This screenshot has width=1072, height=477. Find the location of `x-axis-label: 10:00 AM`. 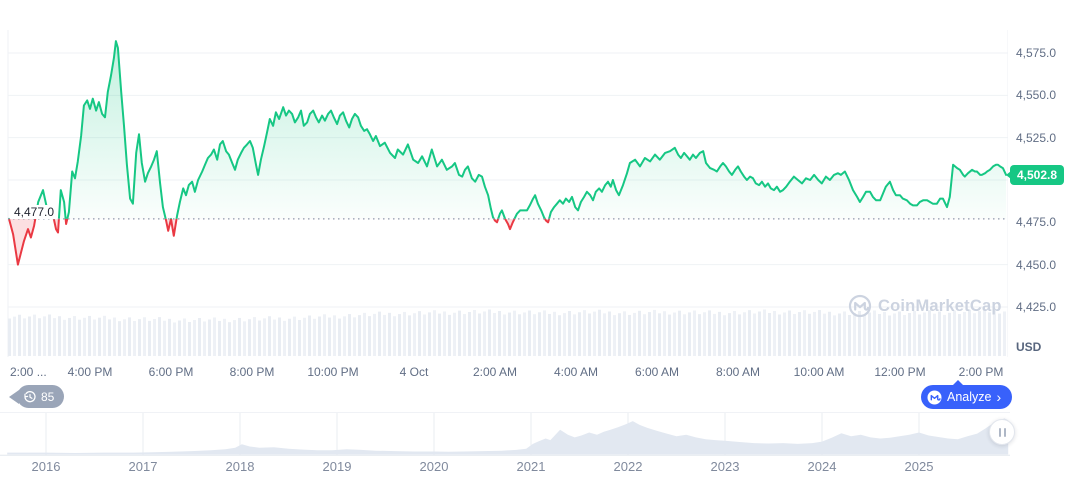

x-axis-label: 10:00 AM is located at coordinates (819, 372).